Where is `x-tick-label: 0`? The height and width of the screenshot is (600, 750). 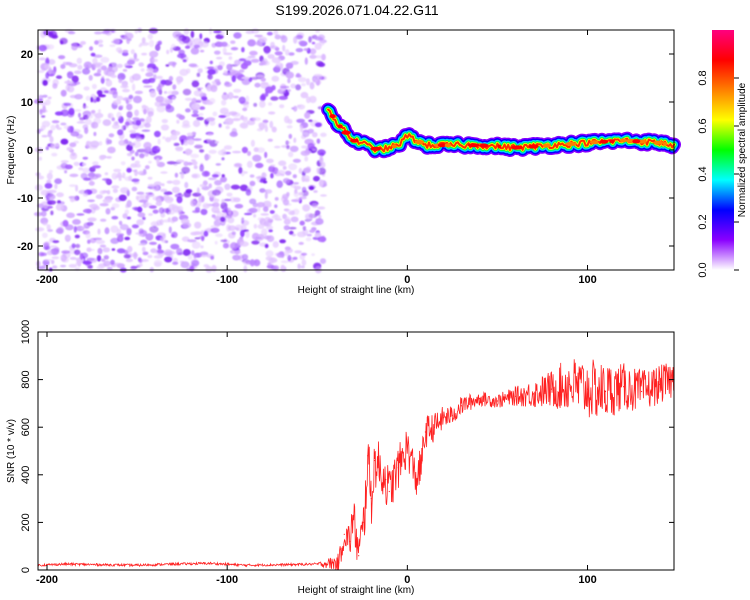
x-tick-label: 0 is located at coordinates (407, 580).